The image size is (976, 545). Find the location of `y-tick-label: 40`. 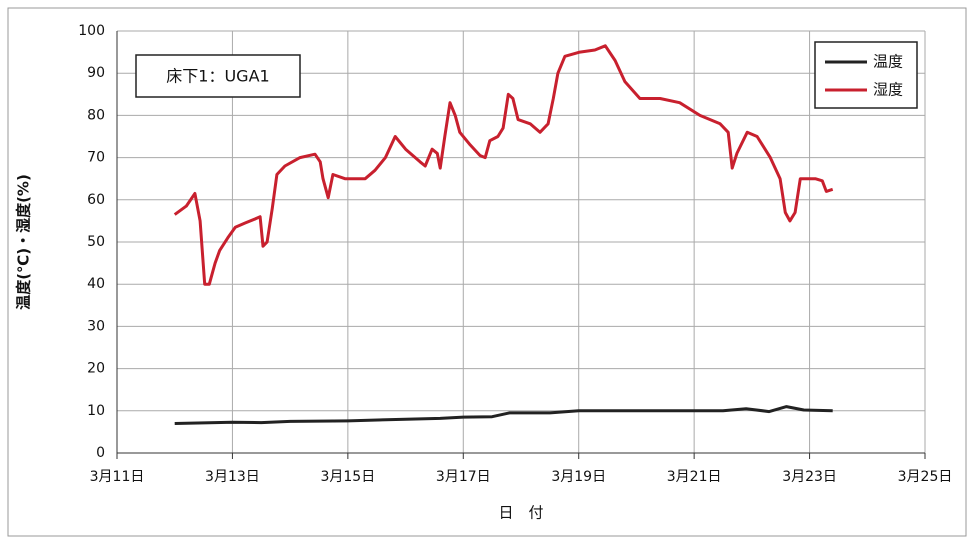

y-tick-label: 40 is located at coordinates (96, 284).